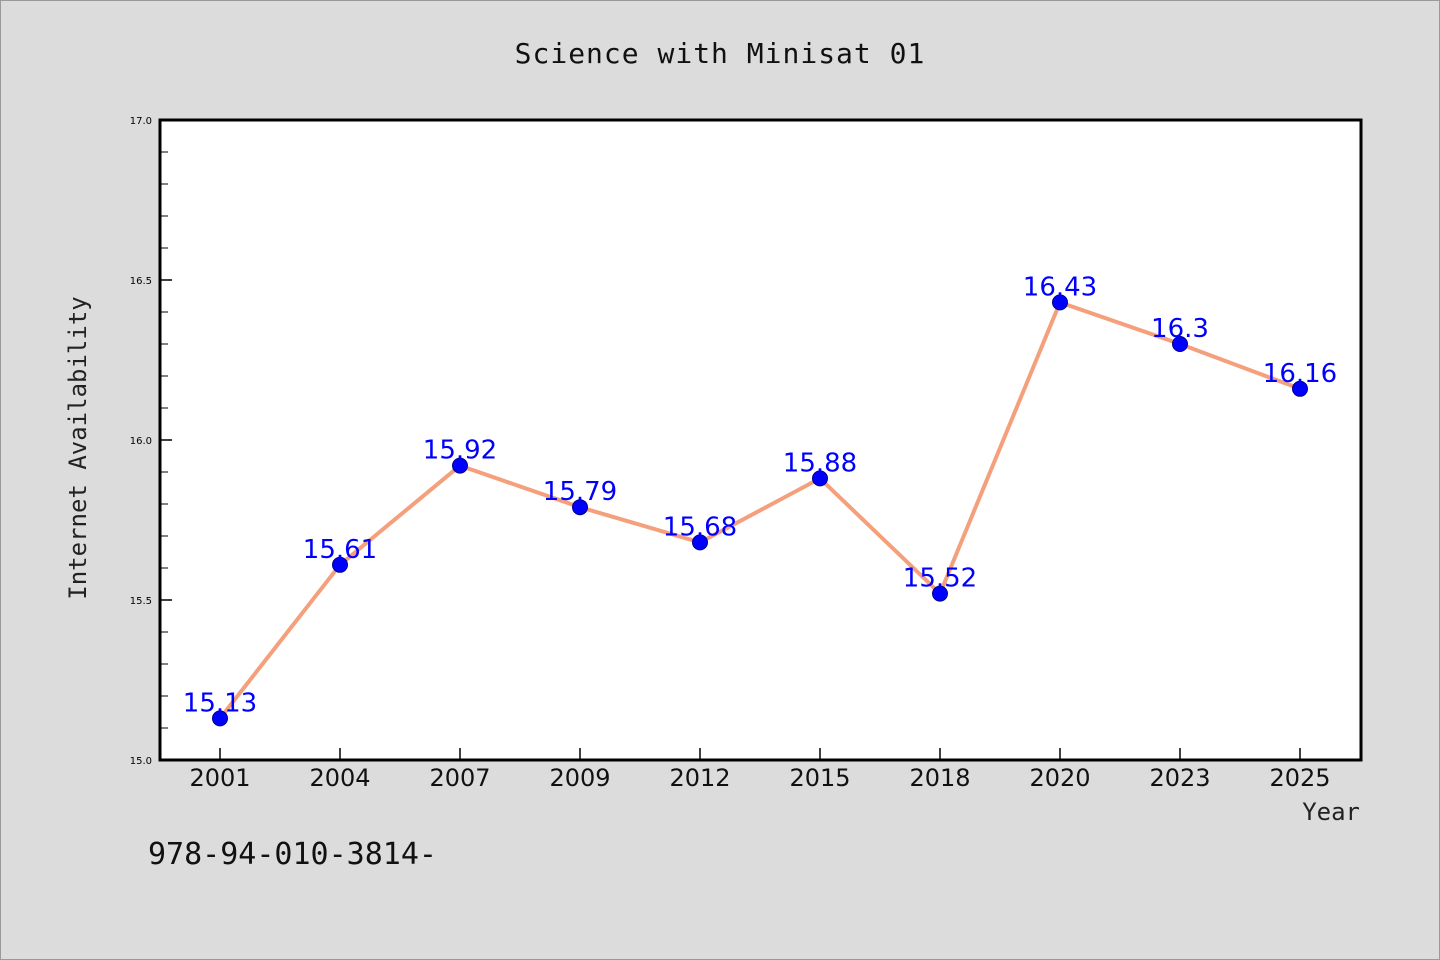 The width and height of the screenshot is (1440, 960). What do you see at coordinates (292, 854) in the screenshot?
I see `footer-isbn-text: 978-94-010-3814-` at bounding box center [292, 854].